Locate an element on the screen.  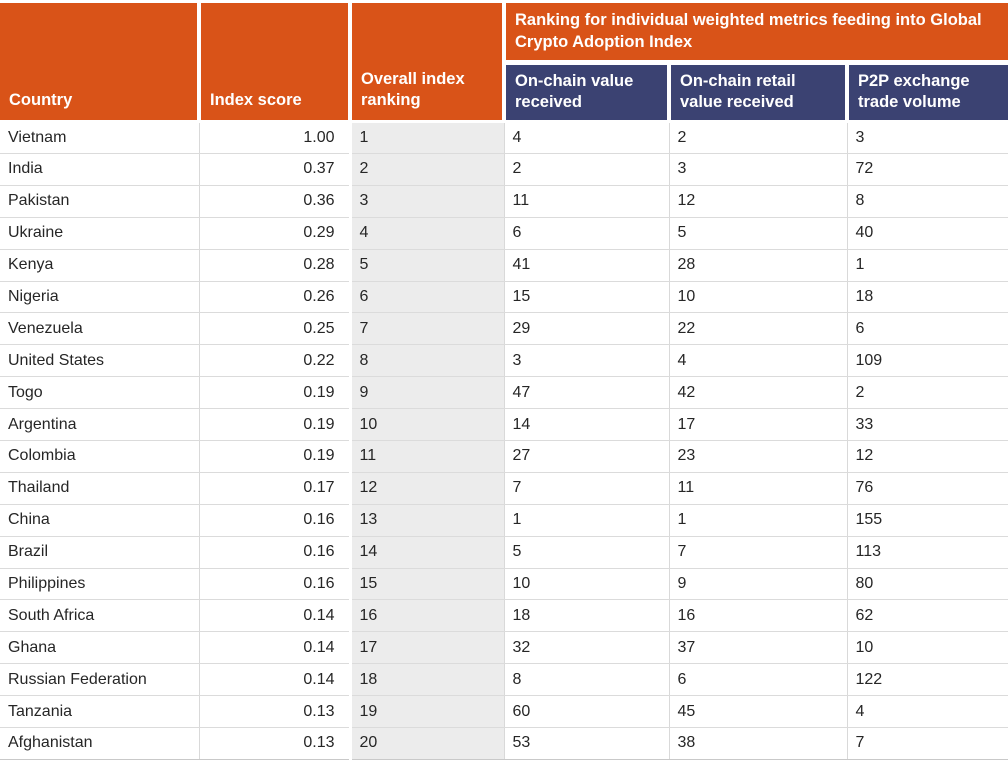
cell-country: South Africa is located at coordinates (100, 616).